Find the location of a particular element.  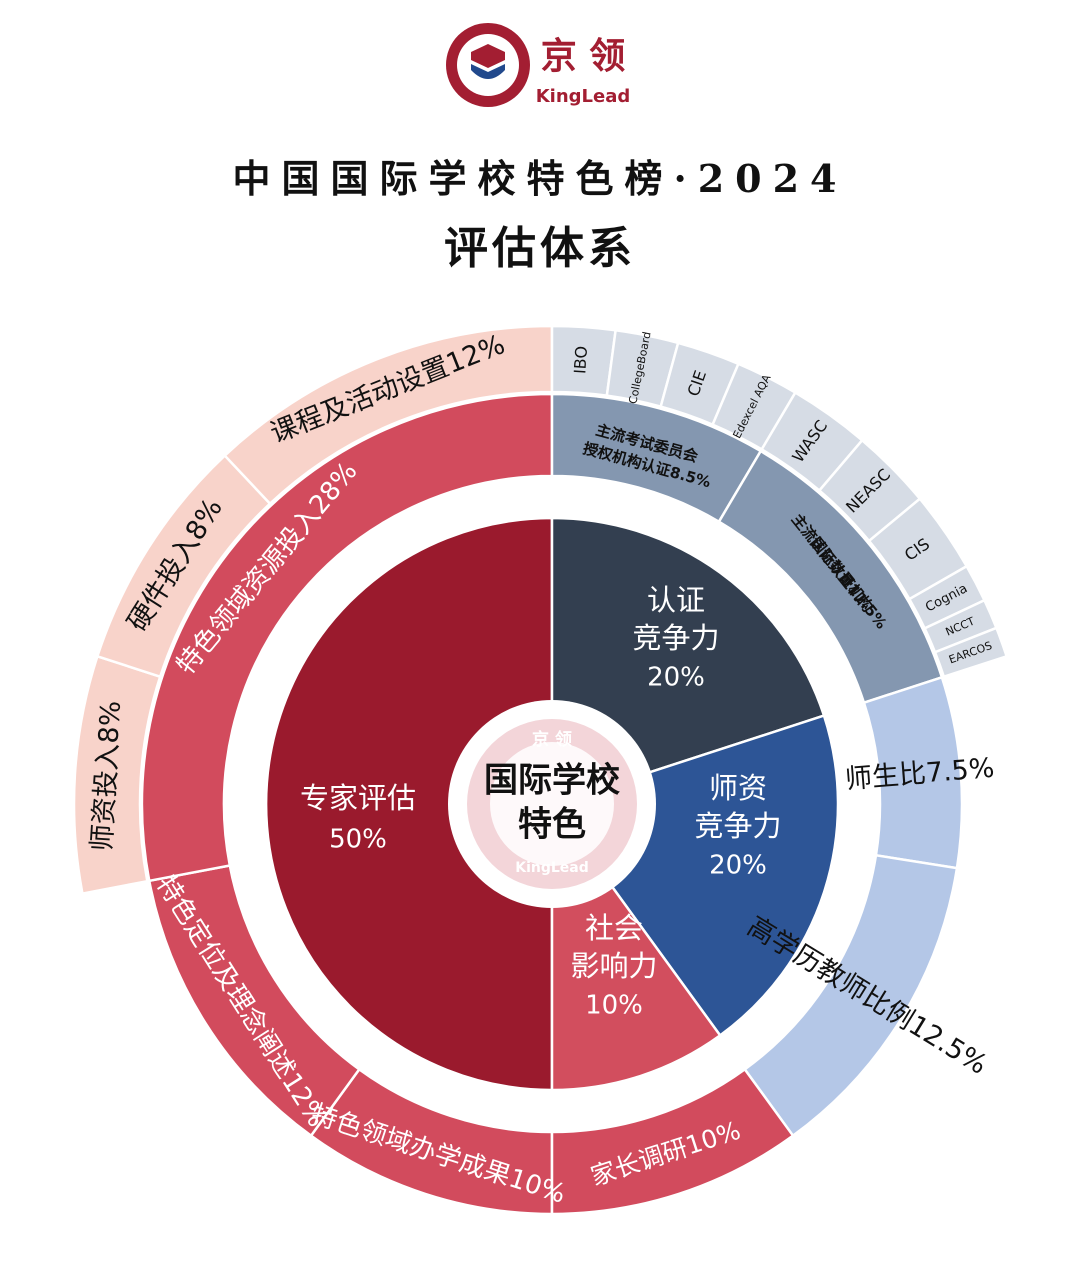

inner-label-4-name-1: 社会 is located at coordinates (614, 928).